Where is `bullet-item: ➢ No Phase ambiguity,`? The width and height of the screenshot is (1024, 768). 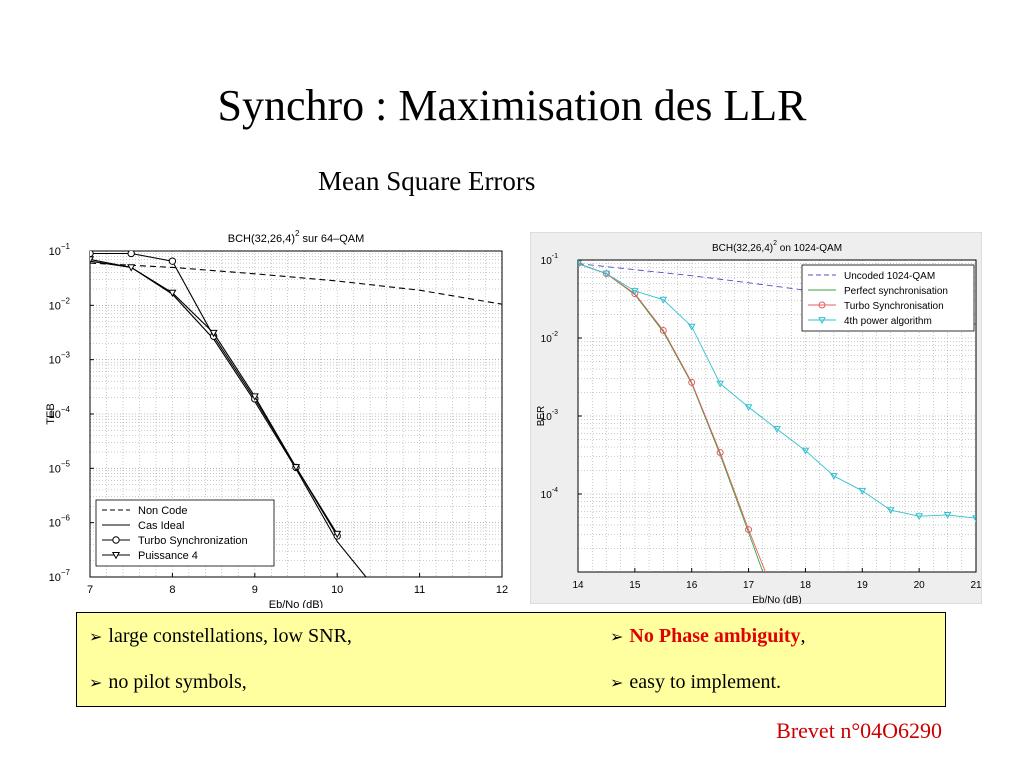 bullet-item: ➢ No Phase ambiguity, is located at coordinates (708, 636).